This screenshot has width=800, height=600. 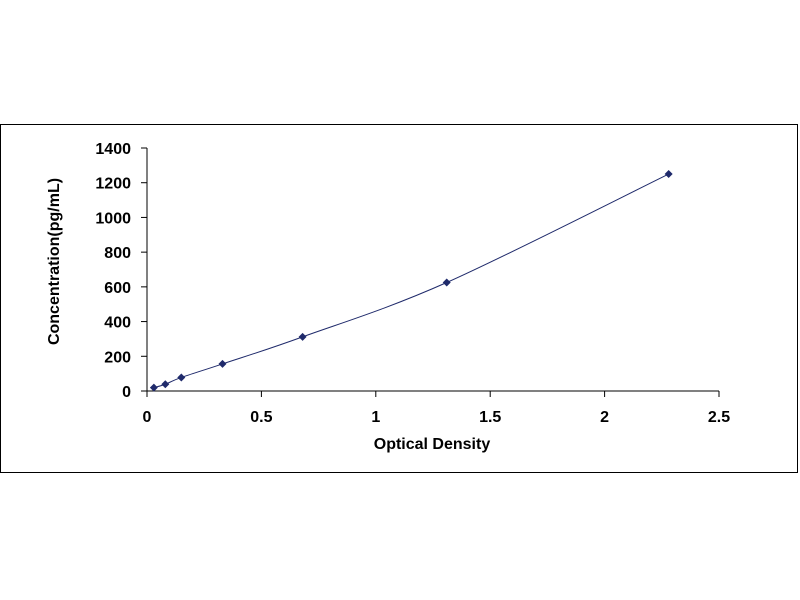 I want to click on x-axis-title: Optical Density, so click(x=432, y=444).